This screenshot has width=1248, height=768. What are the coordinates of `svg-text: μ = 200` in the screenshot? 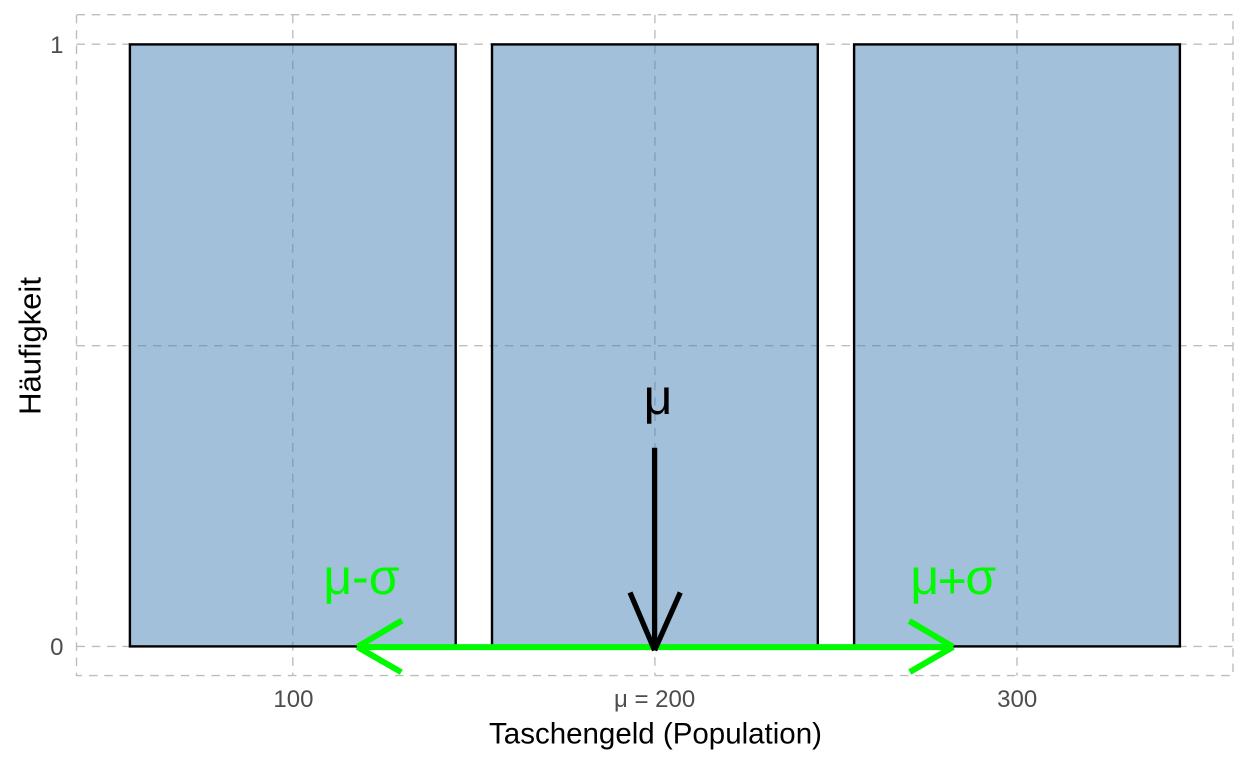 It's located at (654, 699).